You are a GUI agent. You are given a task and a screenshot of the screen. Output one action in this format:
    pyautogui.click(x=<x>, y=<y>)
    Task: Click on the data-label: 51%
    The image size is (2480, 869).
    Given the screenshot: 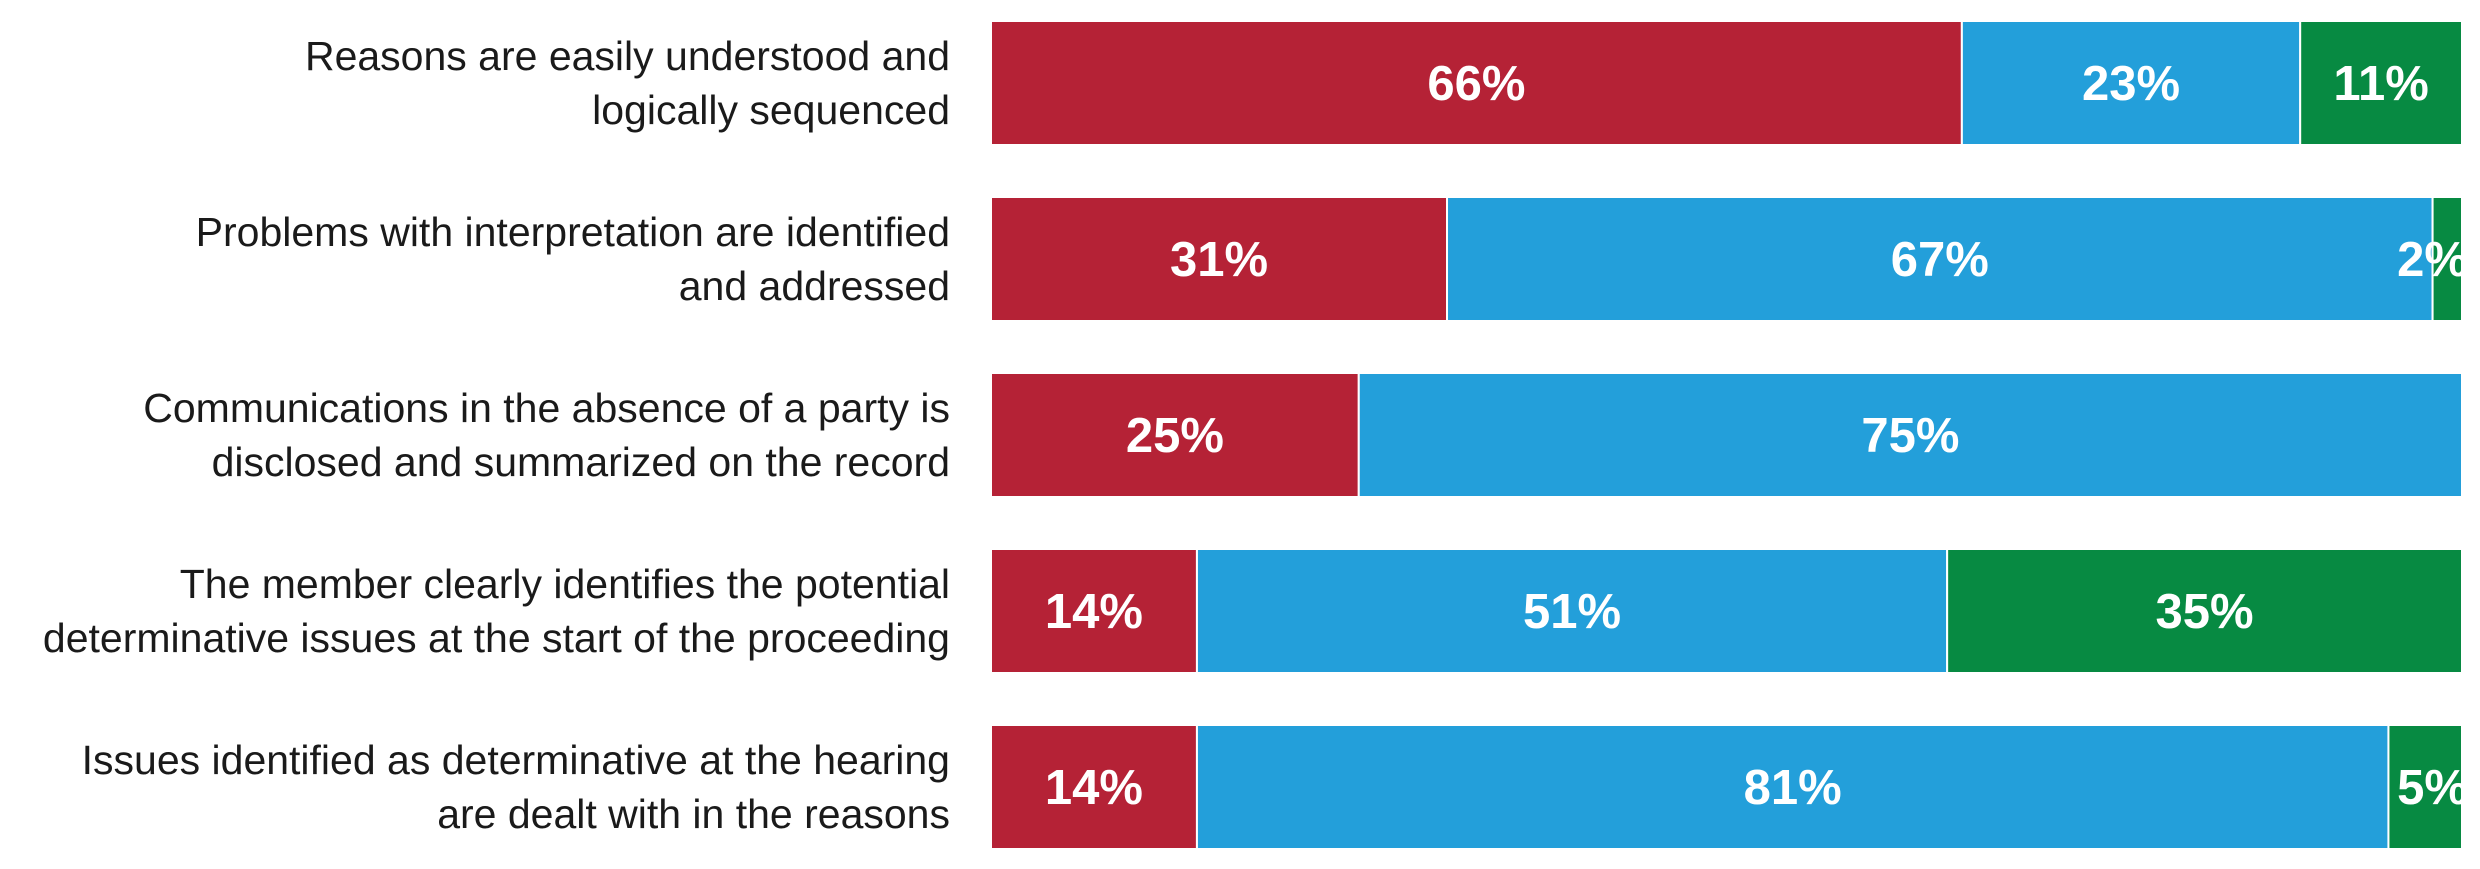 What is the action you would take?
    pyautogui.click(x=1572, y=612)
    